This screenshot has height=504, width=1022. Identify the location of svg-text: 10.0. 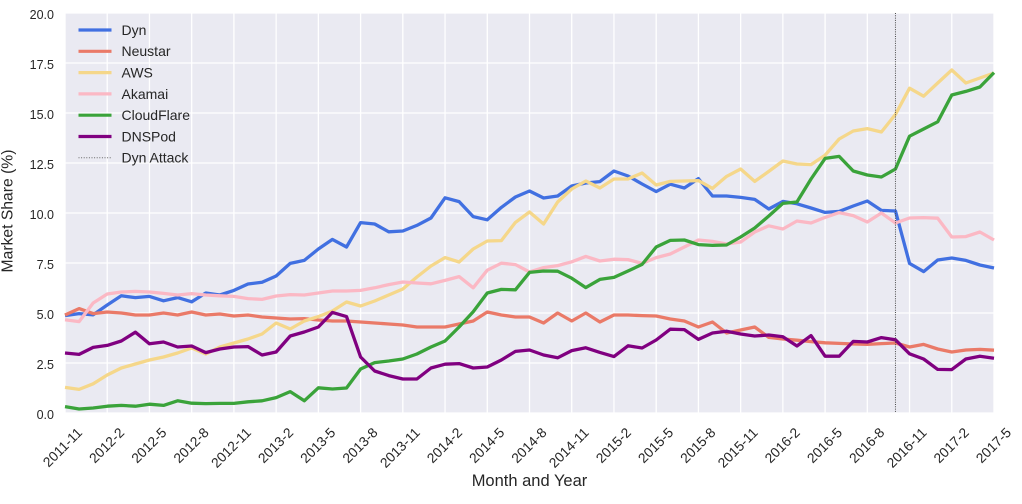
(42, 215).